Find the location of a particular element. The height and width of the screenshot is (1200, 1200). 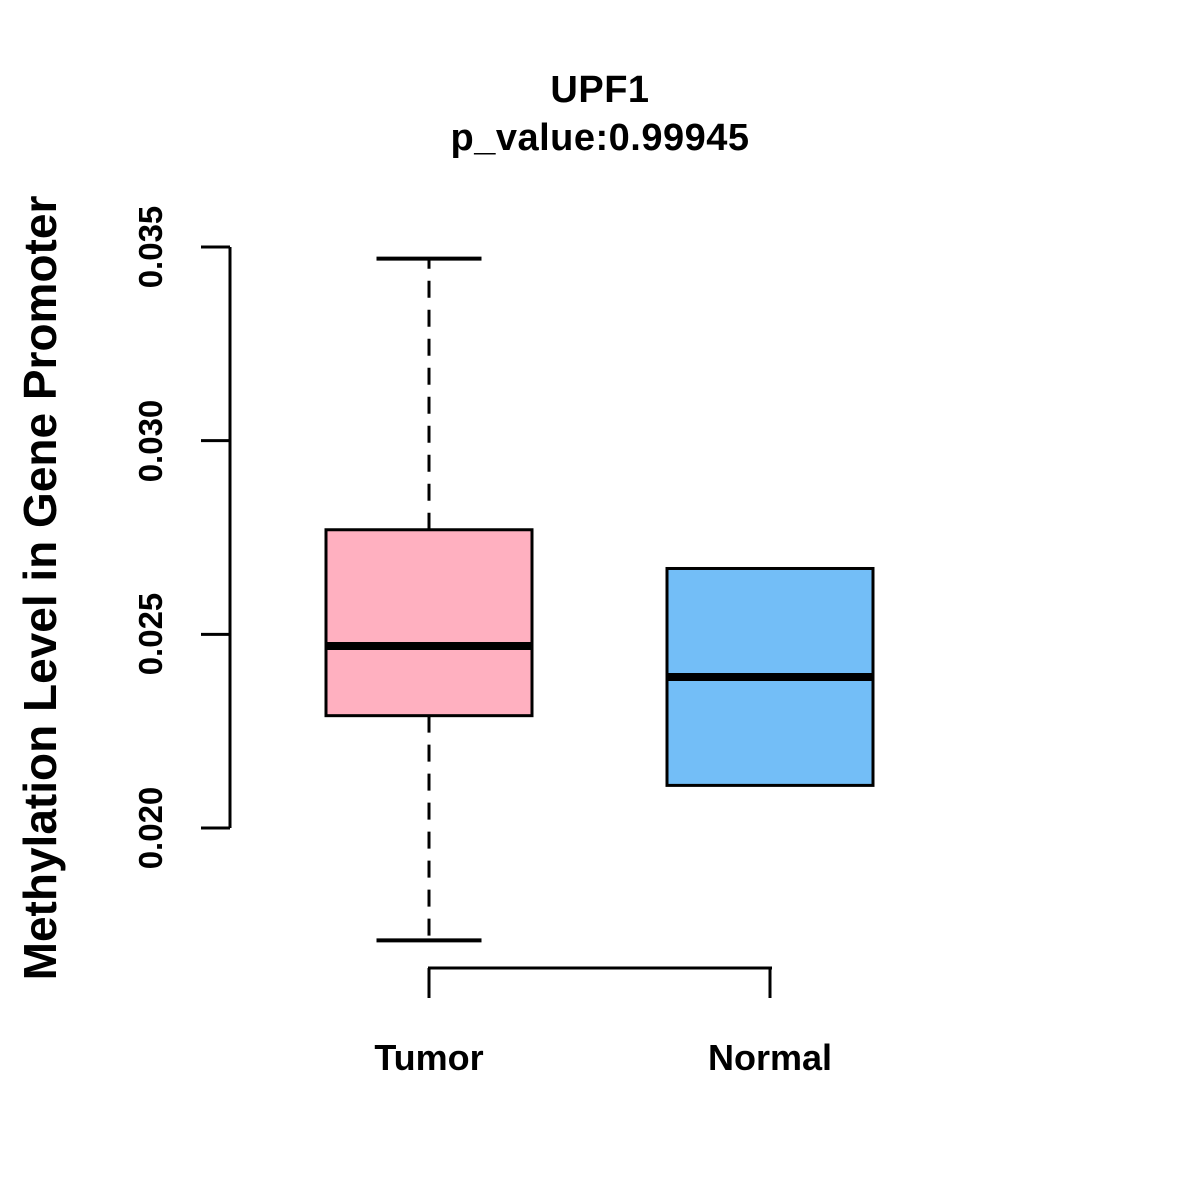

x-category-label-tumor: Tumor is located at coordinates (429, 1057).